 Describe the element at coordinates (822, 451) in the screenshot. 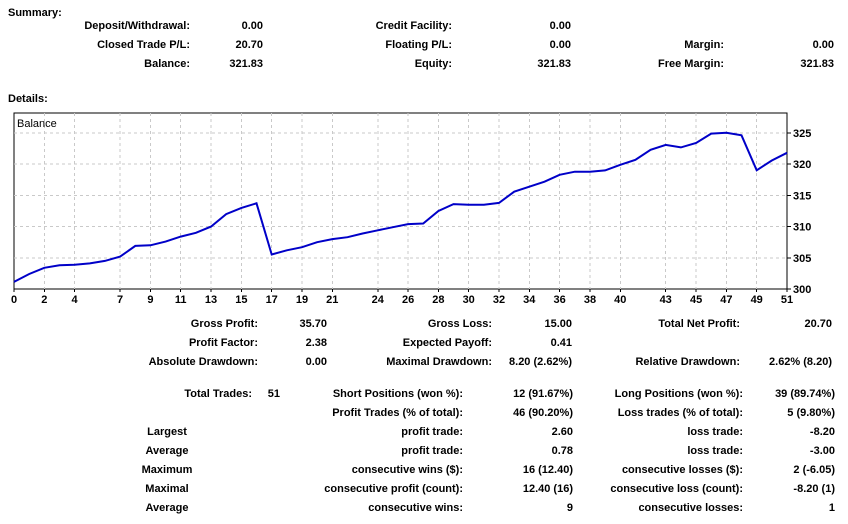

I see `stat-value: -3.00` at that location.